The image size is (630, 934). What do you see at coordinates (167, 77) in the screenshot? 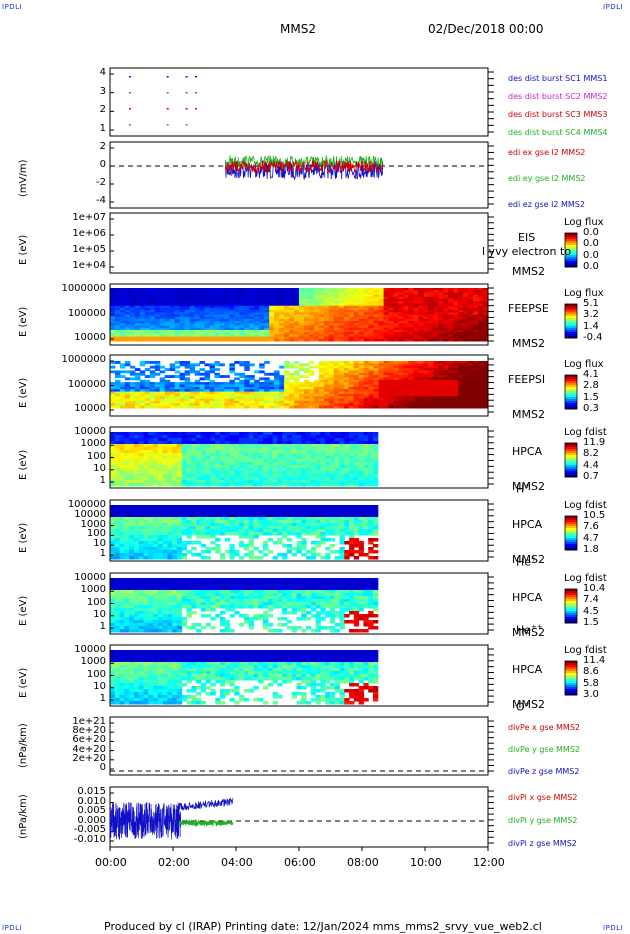
I see `burst-marker` at bounding box center [167, 77].